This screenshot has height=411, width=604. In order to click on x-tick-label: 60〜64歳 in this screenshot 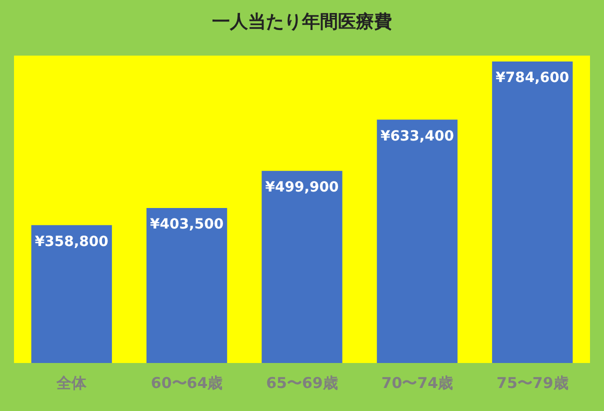, I will do `click(186, 383)`.